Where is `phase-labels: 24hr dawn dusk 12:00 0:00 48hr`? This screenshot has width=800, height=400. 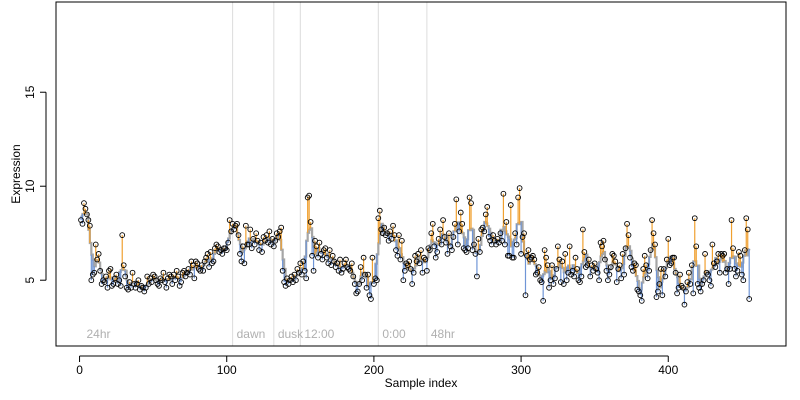
phase-labels: 24hr dawn dusk 12:00 0:00 48hr is located at coordinates (270, 334).